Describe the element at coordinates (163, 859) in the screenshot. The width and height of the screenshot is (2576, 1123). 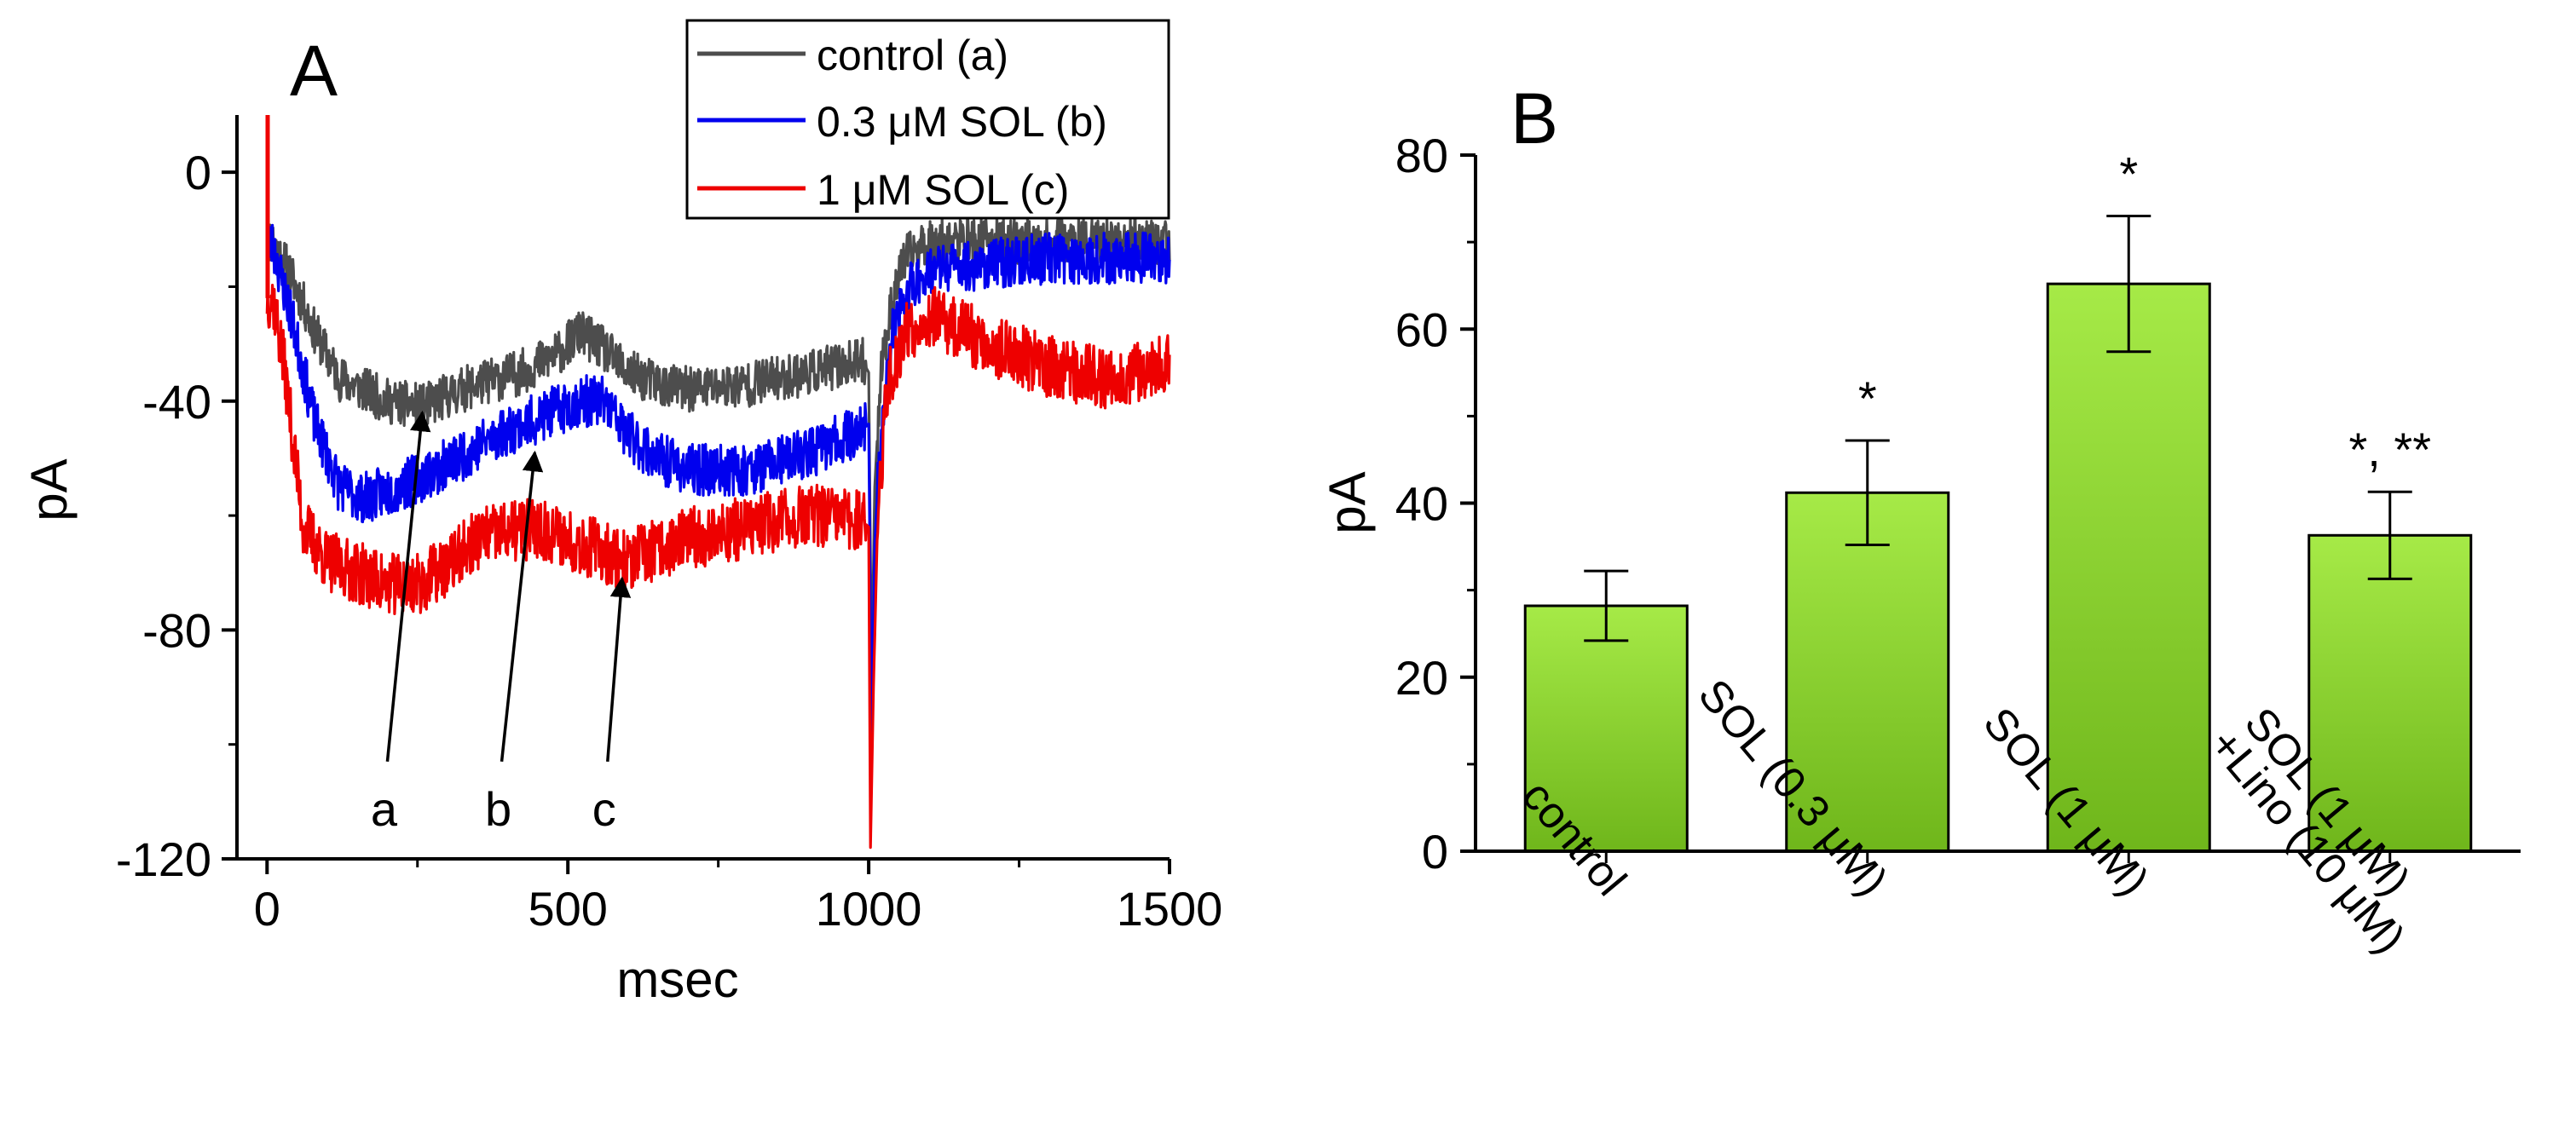
I see `y-tick-label: -120` at that location.